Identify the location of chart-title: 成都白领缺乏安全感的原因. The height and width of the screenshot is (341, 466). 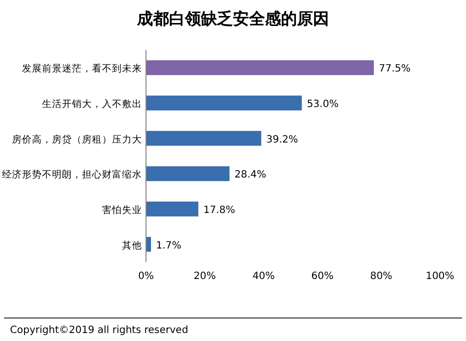
(232, 18).